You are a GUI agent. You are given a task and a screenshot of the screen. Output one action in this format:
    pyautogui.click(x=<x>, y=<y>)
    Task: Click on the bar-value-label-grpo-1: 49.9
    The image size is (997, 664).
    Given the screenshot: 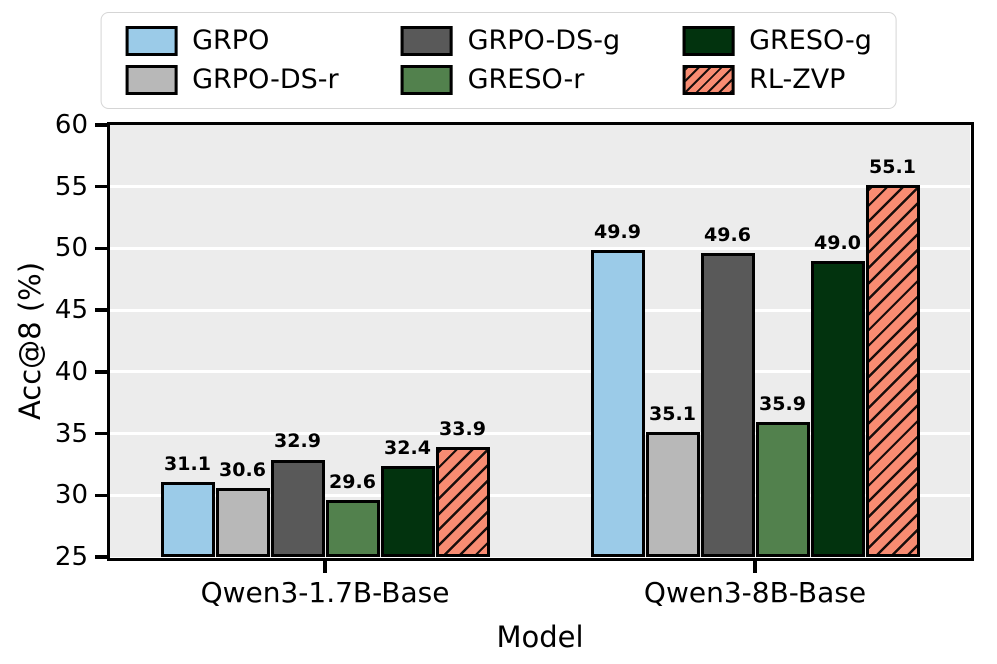 What is the action you would take?
    pyautogui.click(x=617, y=231)
    